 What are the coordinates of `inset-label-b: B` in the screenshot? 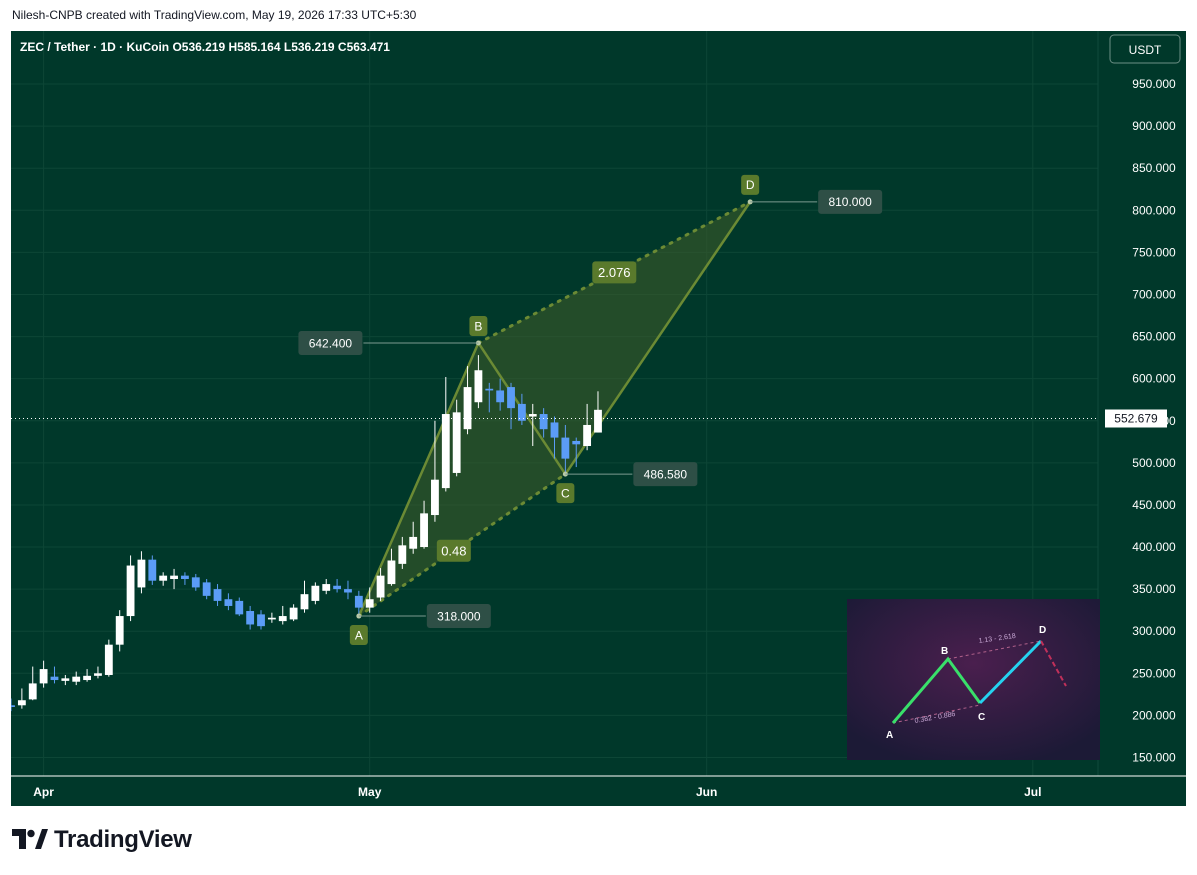 It's located at (944, 651).